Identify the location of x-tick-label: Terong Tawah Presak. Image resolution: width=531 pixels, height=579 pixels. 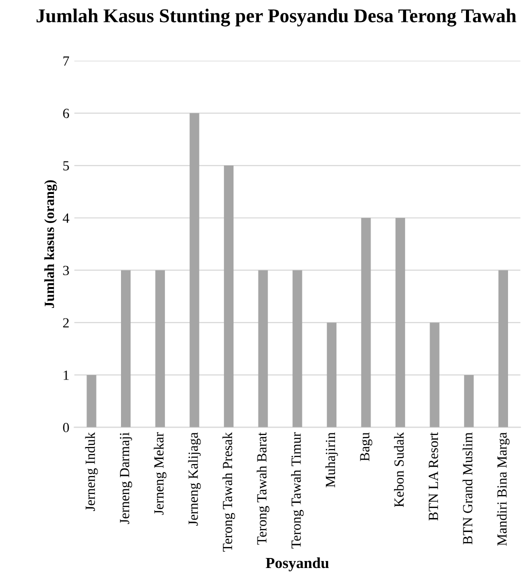
(229, 492).